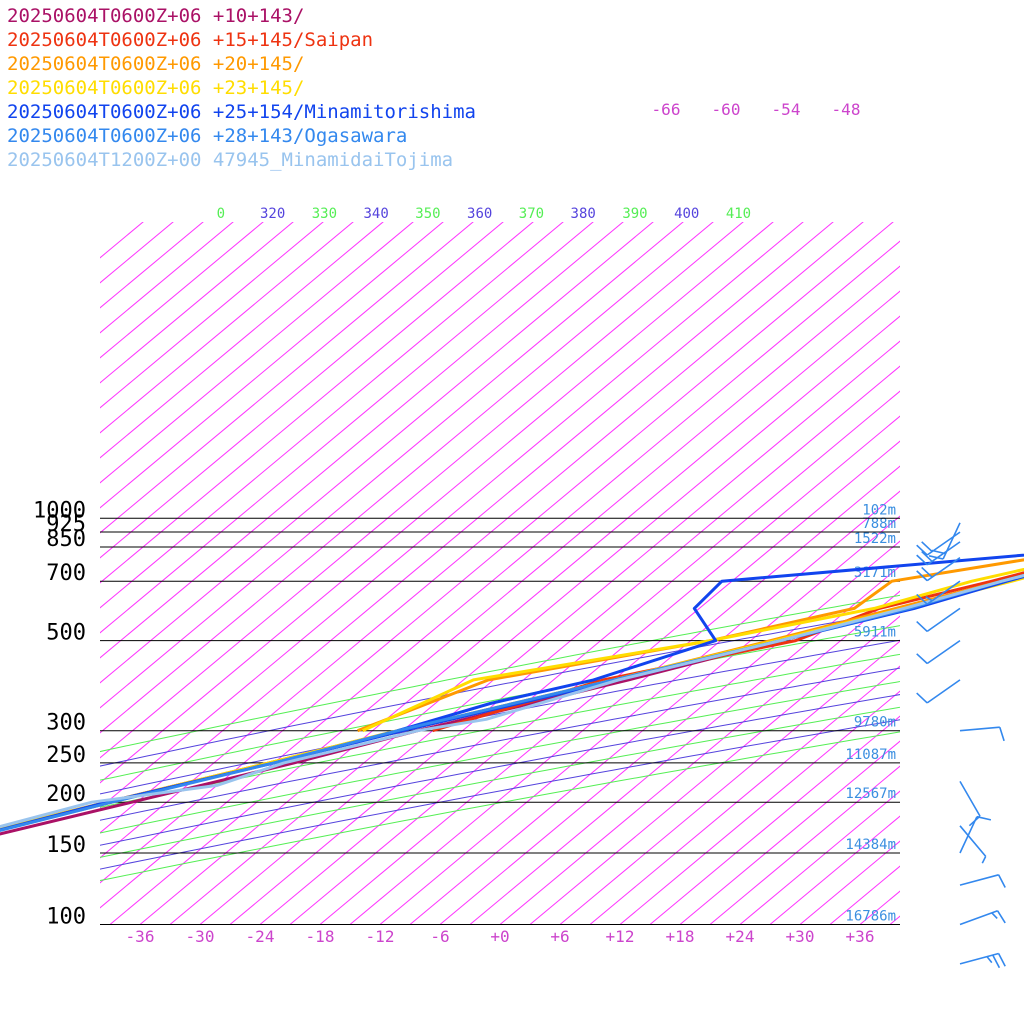 This screenshot has width=1024, height=1024. I want to click on height-label-500: 5911m, so click(875, 633).